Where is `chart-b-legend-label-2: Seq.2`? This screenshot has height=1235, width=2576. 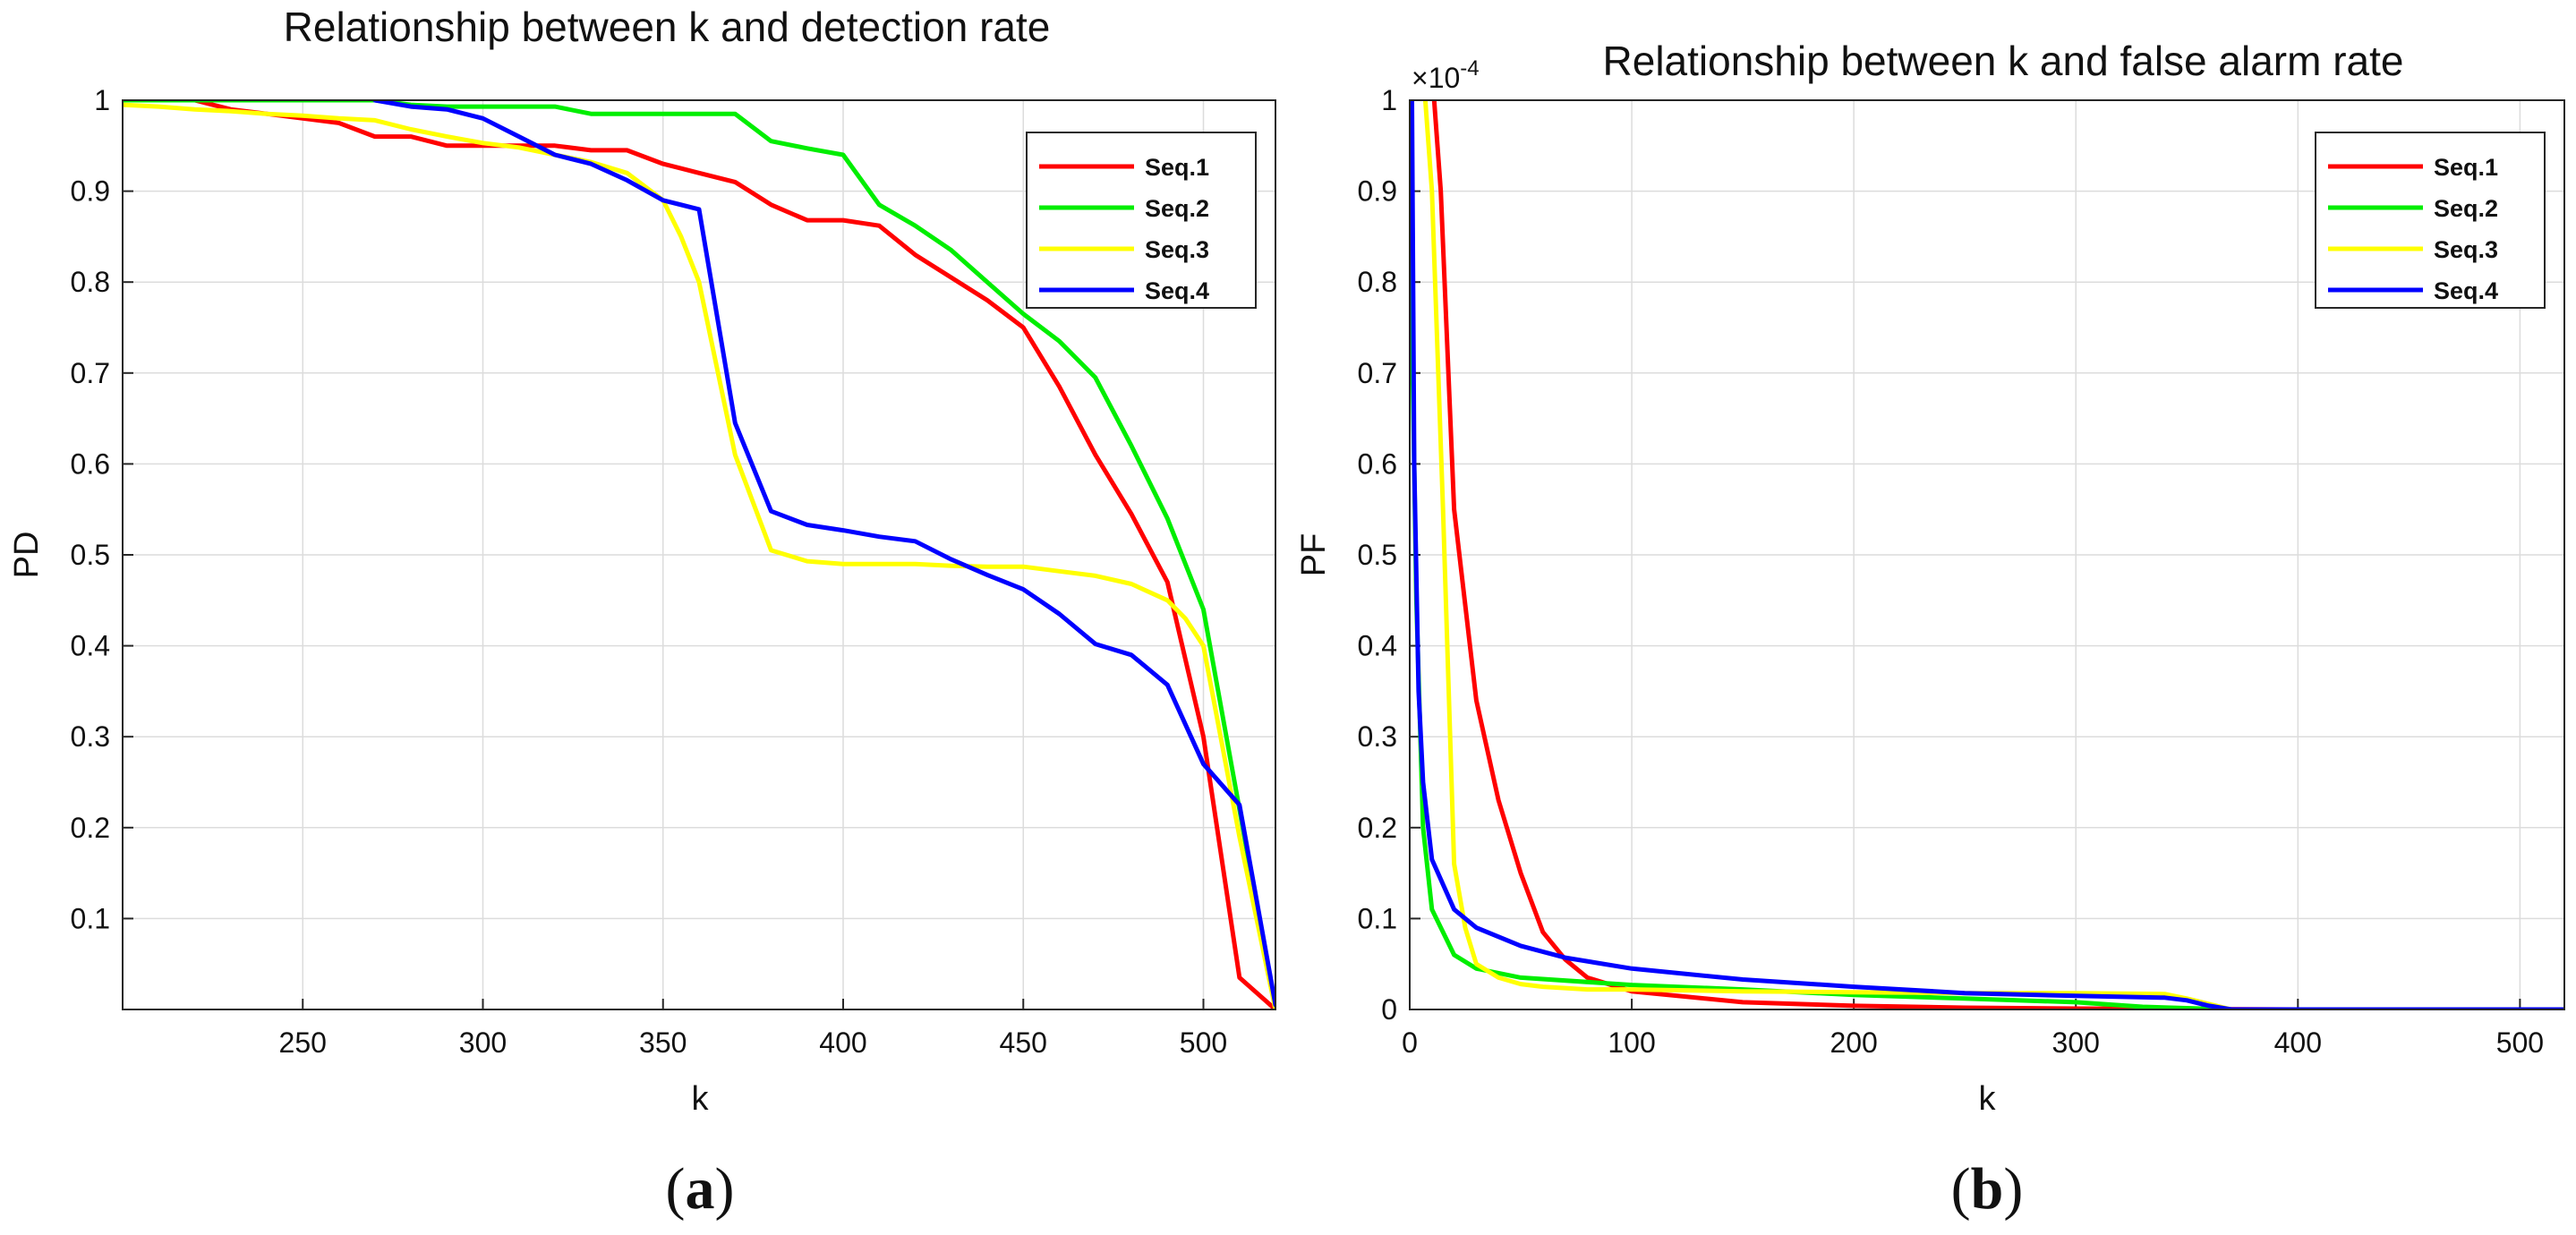 chart-b-legend-label-2: Seq.2 is located at coordinates (2466, 208).